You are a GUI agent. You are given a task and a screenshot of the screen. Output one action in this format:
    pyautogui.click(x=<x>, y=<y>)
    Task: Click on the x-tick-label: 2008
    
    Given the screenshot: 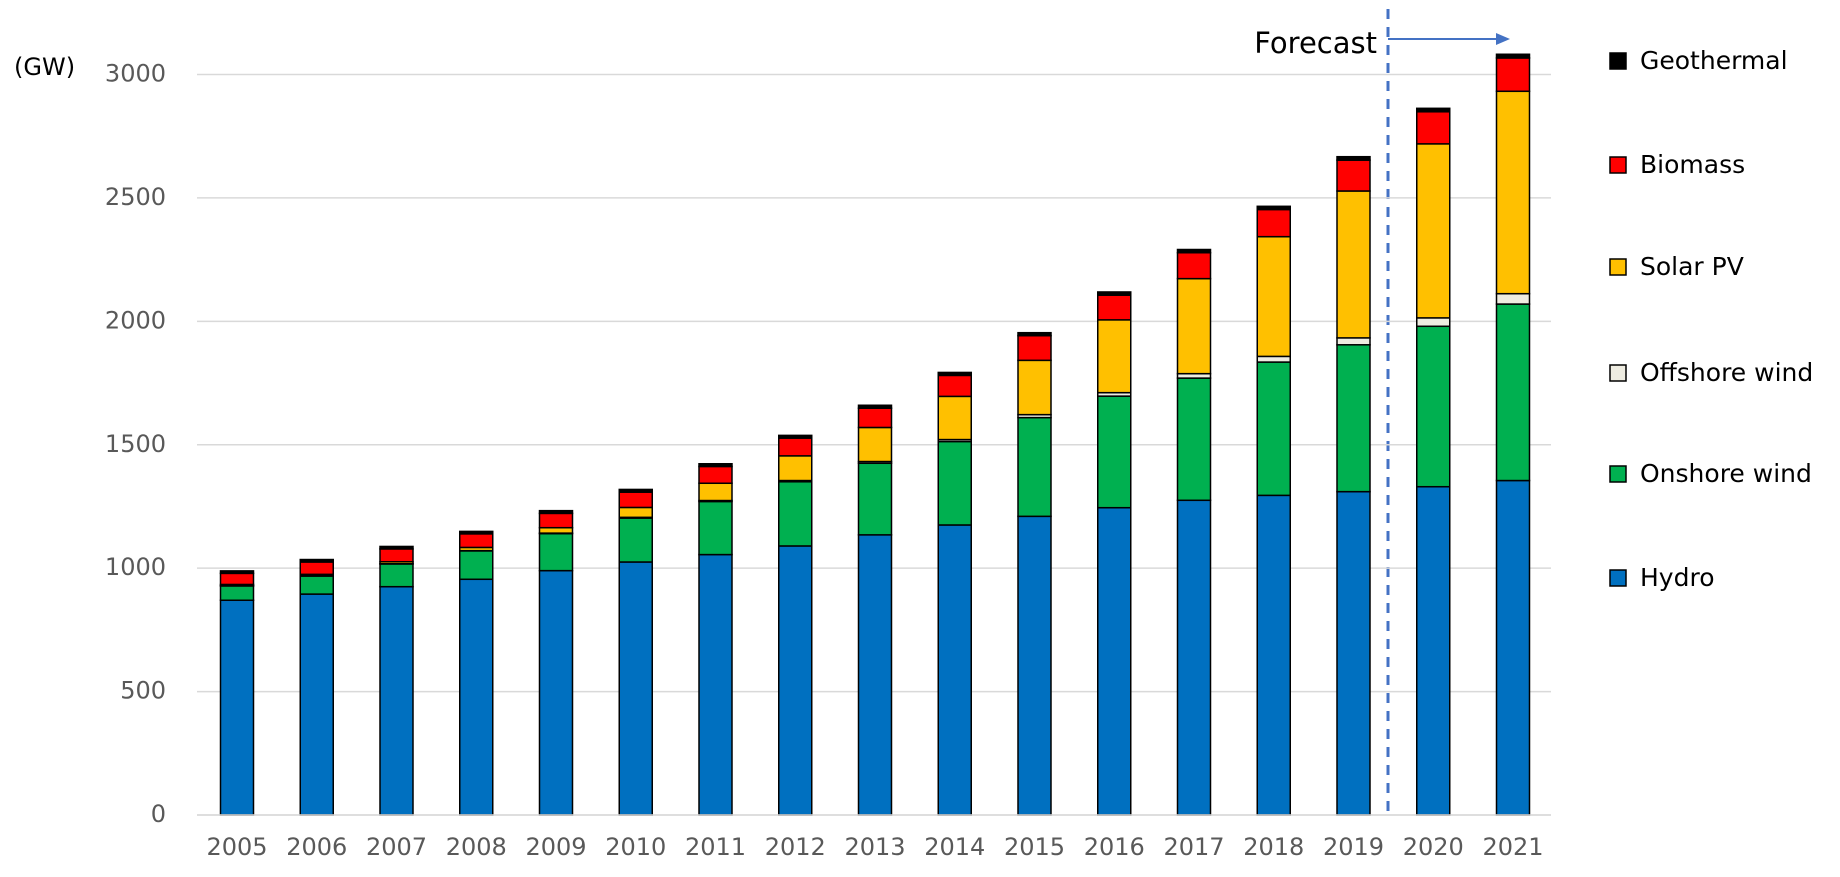 What is the action you would take?
    pyautogui.click(x=476, y=847)
    